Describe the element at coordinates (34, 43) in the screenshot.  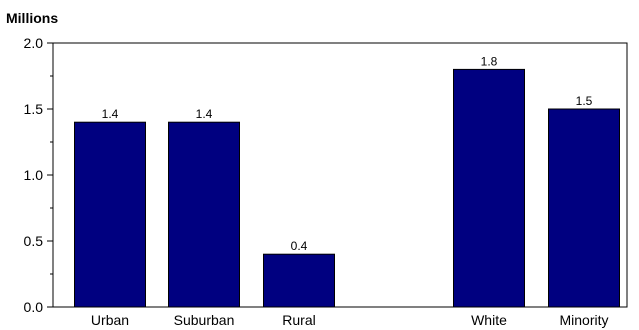
I see `y-tick-label: 2.0` at that location.